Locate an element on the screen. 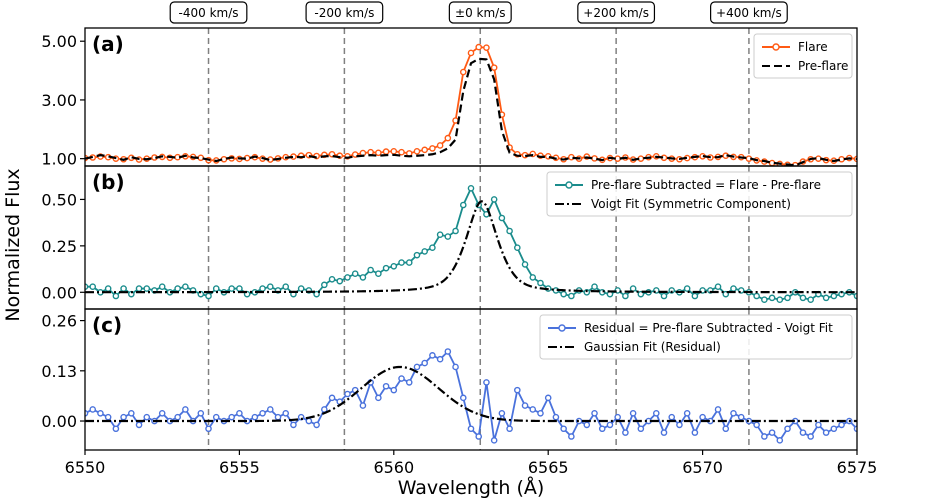 The height and width of the screenshot is (503, 943). legend-entry: Pre-flare is located at coordinates (823, 66).